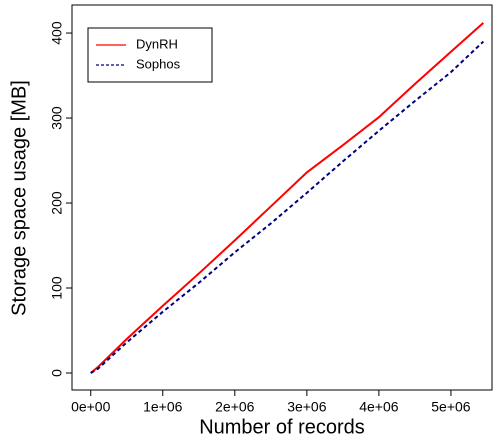 This screenshot has height=441, width=500. Describe the element at coordinates (282, 427) in the screenshot. I see `x-axis-title: Number of records` at that location.